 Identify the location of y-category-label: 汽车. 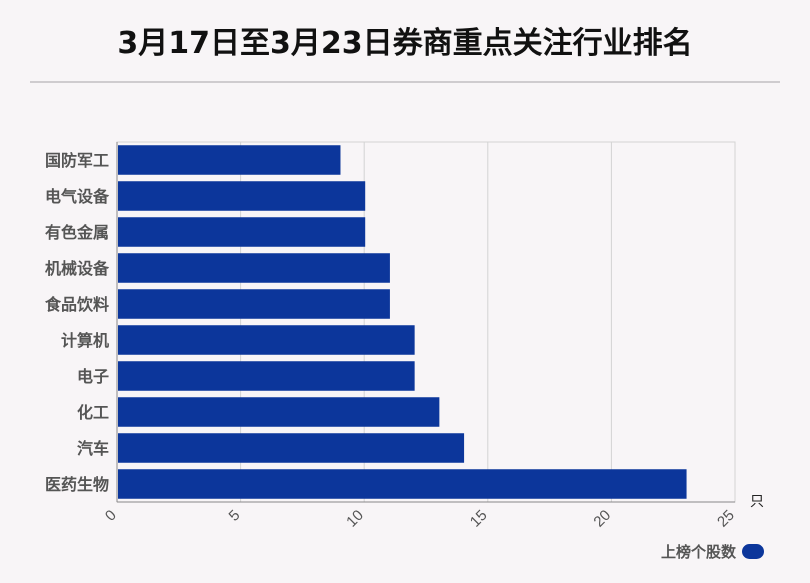
(93, 448).